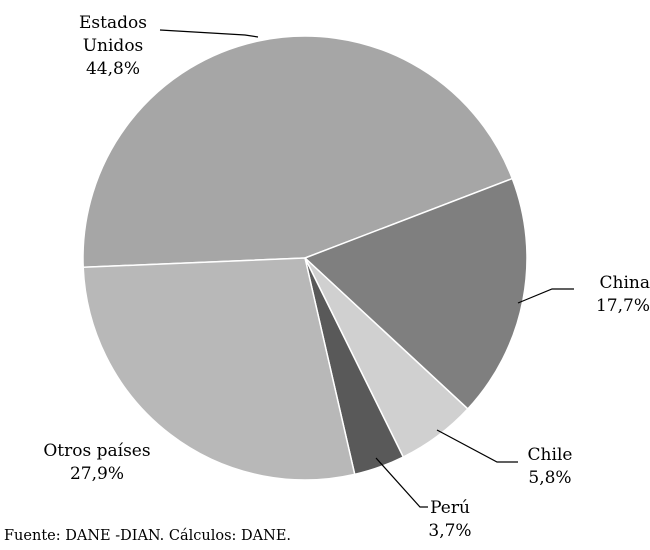 The width and height of the screenshot is (650, 550). What do you see at coordinates (113, 34) in the screenshot?
I see `category-label: Estados Unidos` at bounding box center [113, 34].